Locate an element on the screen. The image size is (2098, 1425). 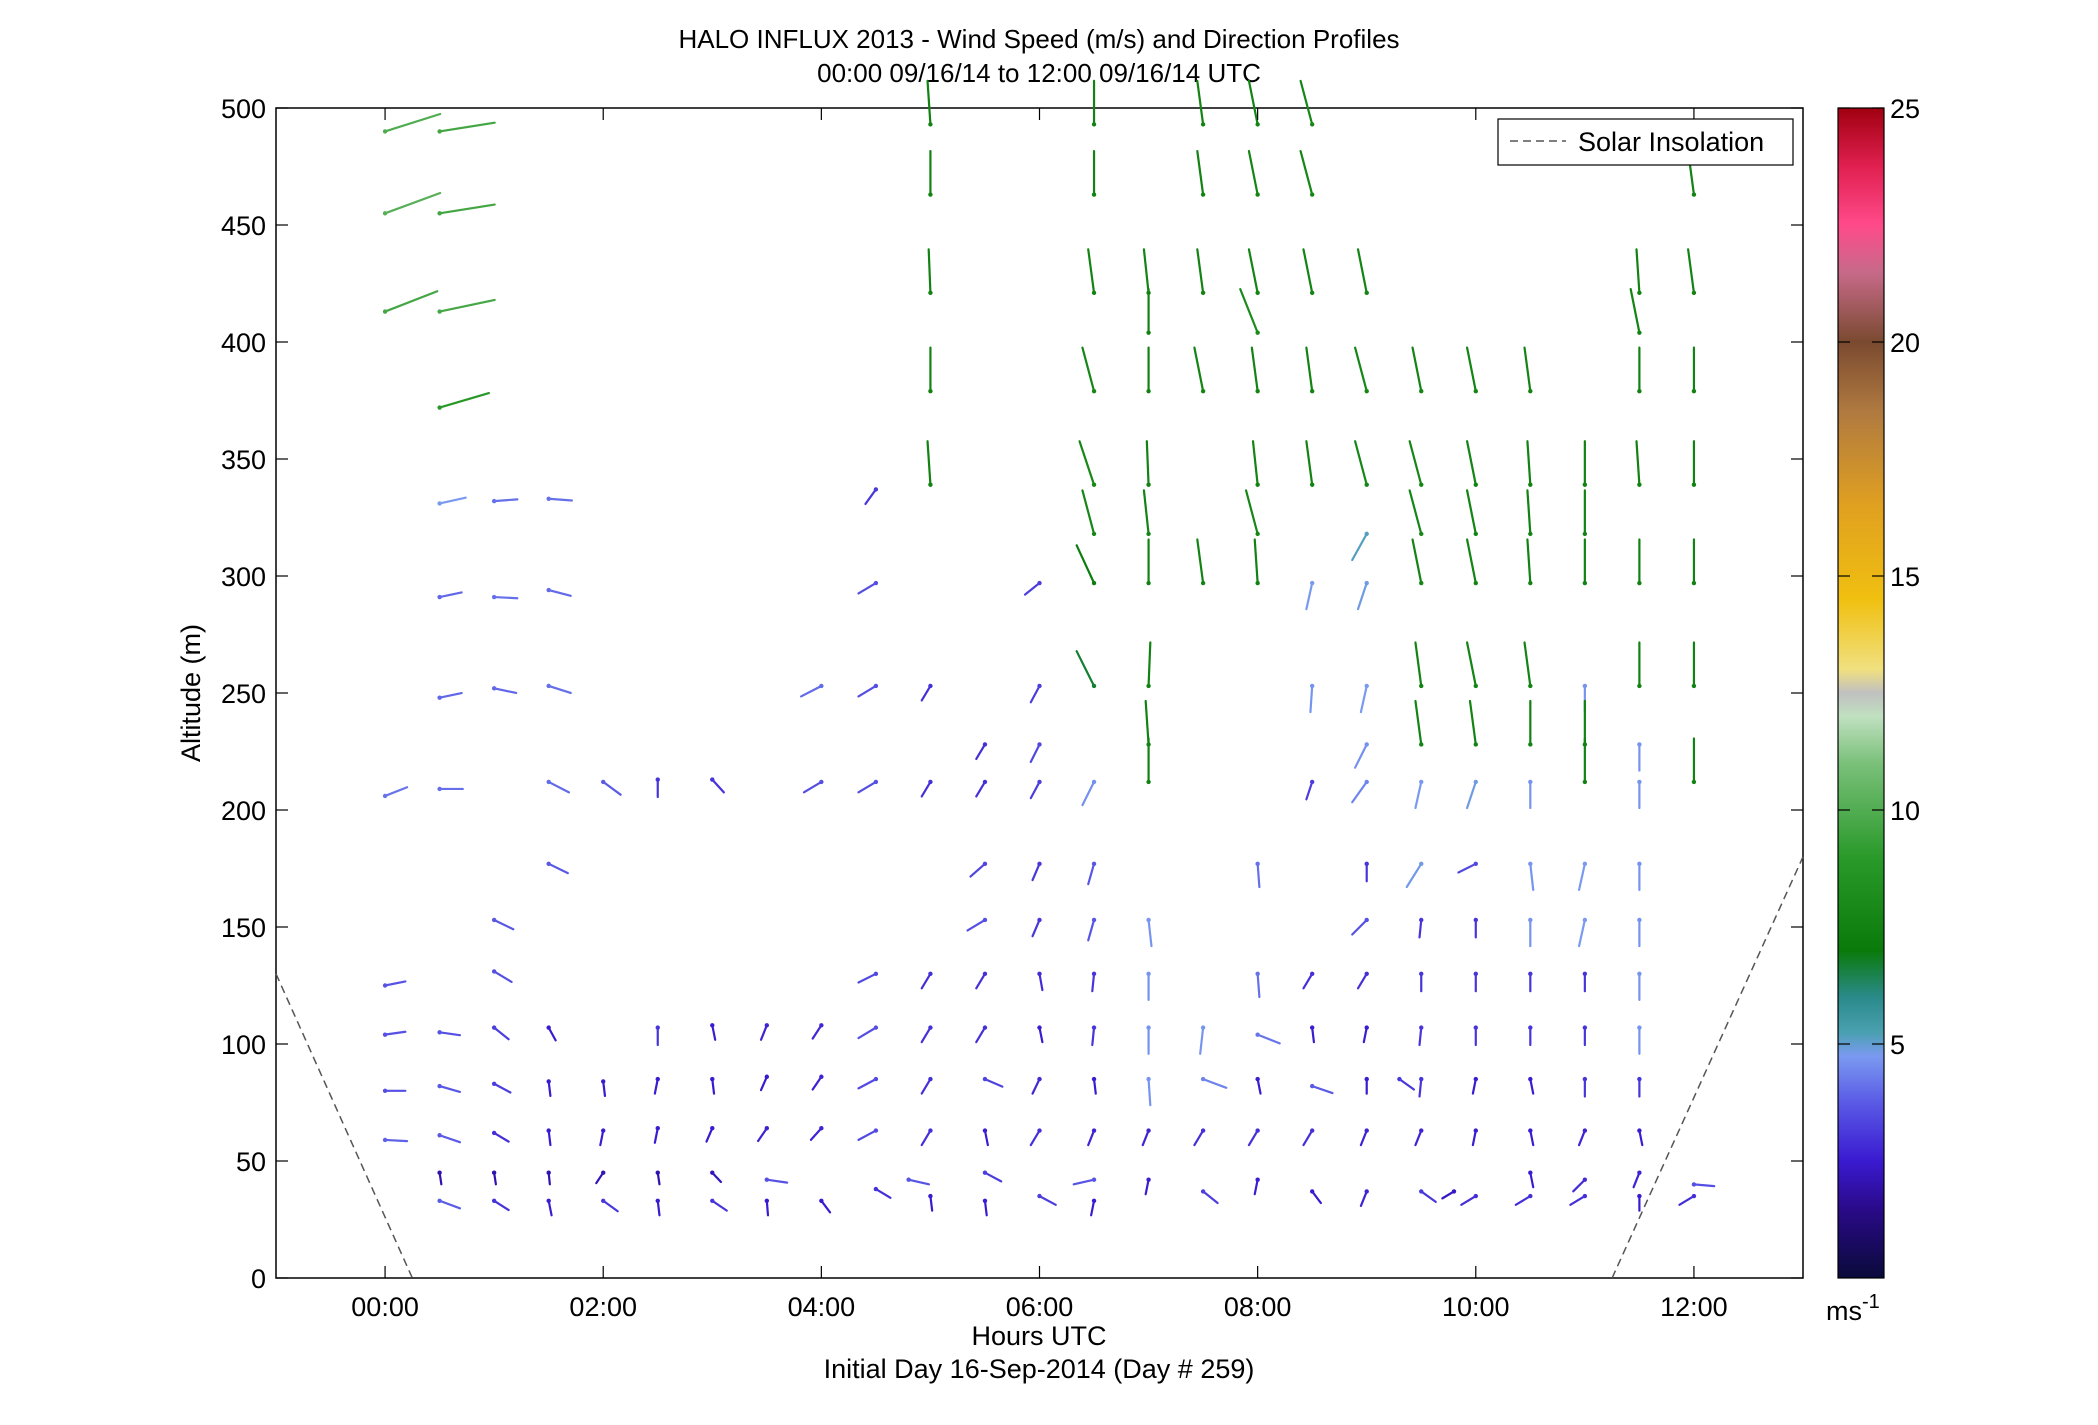
y-tick-label: 250 is located at coordinates (243, 694).